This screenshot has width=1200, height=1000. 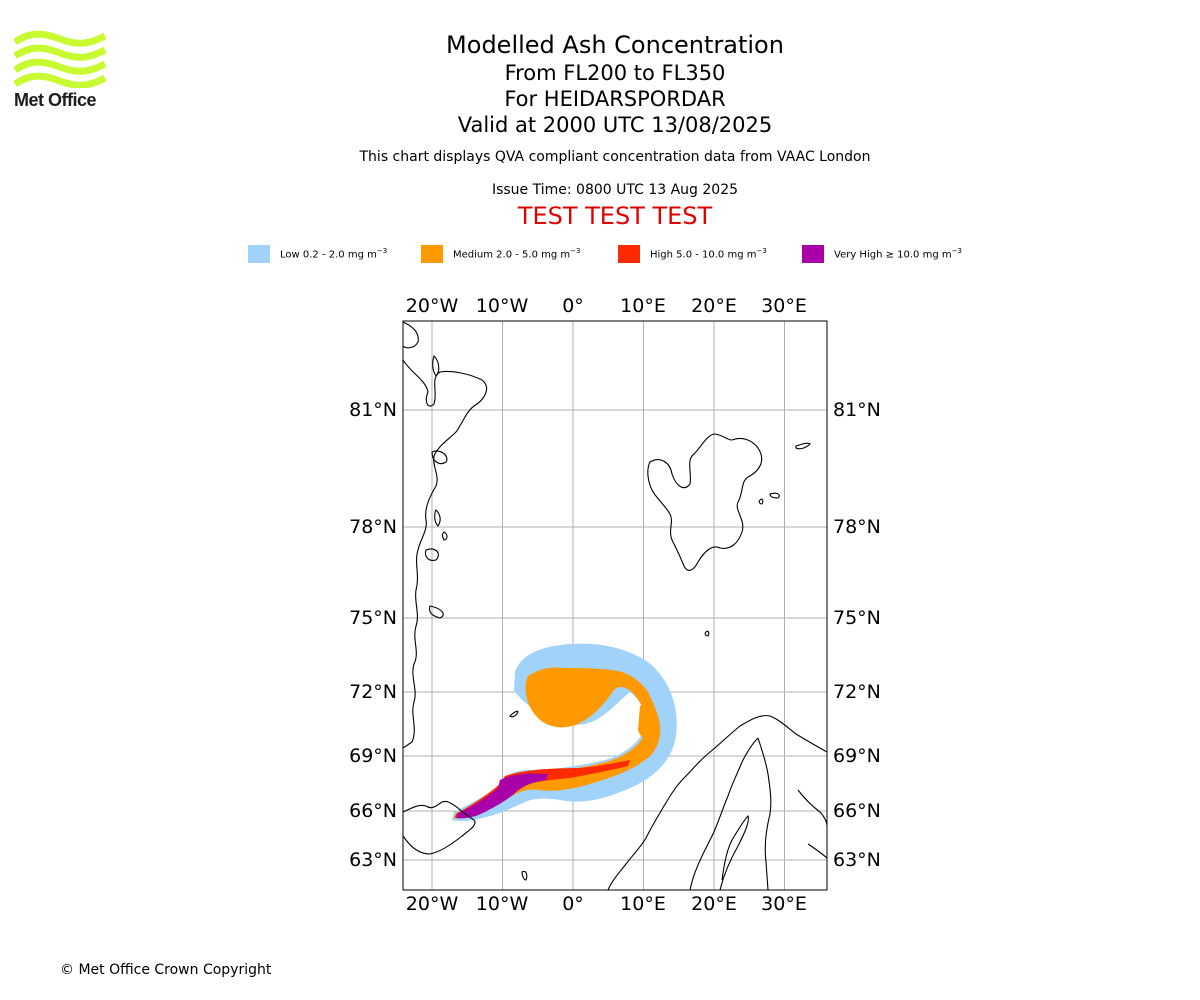 What do you see at coordinates (514, 714) in the screenshot?
I see `jan-mayen-island` at bounding box center [514, 714].